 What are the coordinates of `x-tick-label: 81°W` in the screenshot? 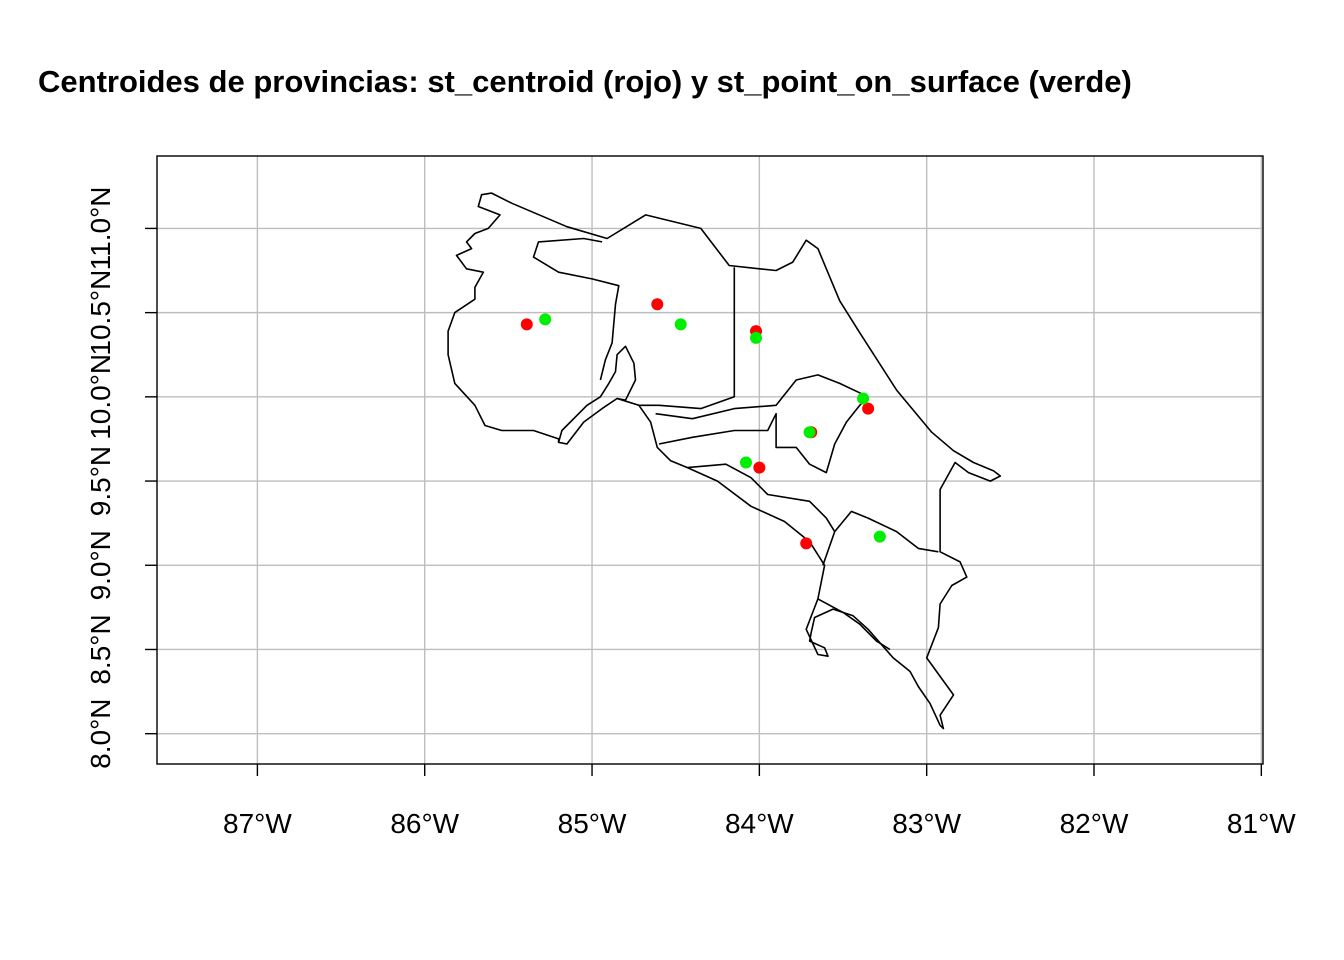 It's located at (1261, 823).